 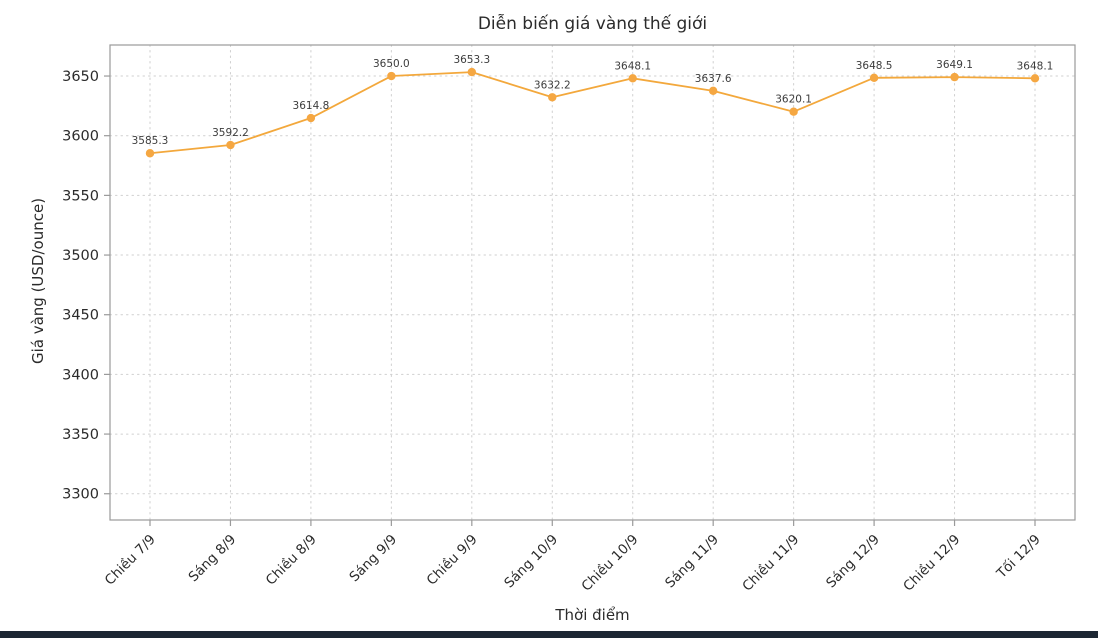 What do you see at coordinates (610, 563) in the screenshot?
I see `x-tick-label: Chiều 10/9` at bounding box center [610, 563].